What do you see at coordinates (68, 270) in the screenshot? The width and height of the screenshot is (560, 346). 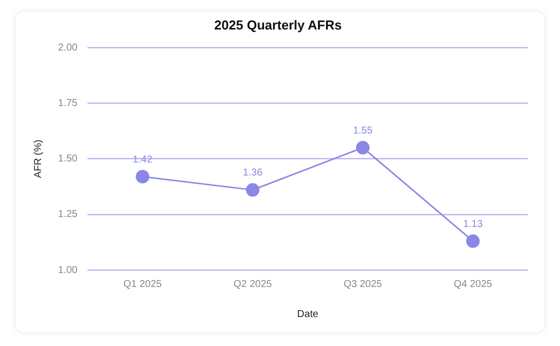 I see `y-tick-label: 1.00` at bounding box center [68, 270].